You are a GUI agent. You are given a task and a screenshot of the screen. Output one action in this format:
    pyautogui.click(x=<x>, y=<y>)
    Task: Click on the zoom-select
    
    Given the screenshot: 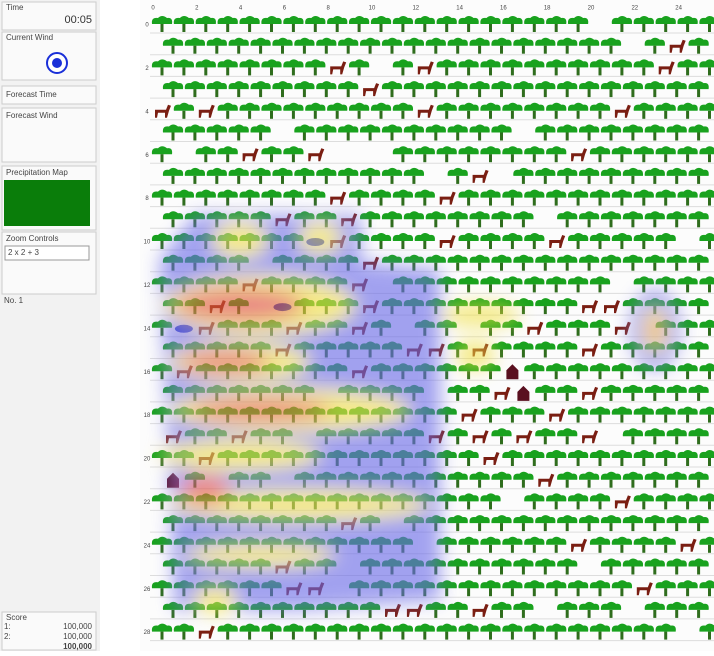 What is the action you would take?
    pyautogui.click(x=47, y=253)
    